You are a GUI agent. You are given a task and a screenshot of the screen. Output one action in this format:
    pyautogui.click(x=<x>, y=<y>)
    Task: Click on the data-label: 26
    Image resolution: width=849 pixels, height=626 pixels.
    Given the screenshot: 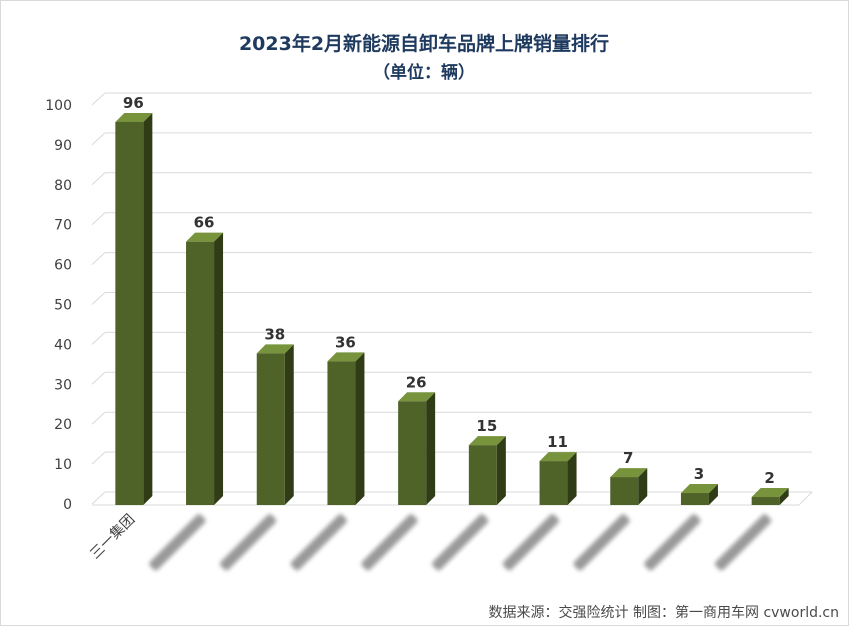 What is the action you would take?
    pyautogui.click(x=416, y=382)
    